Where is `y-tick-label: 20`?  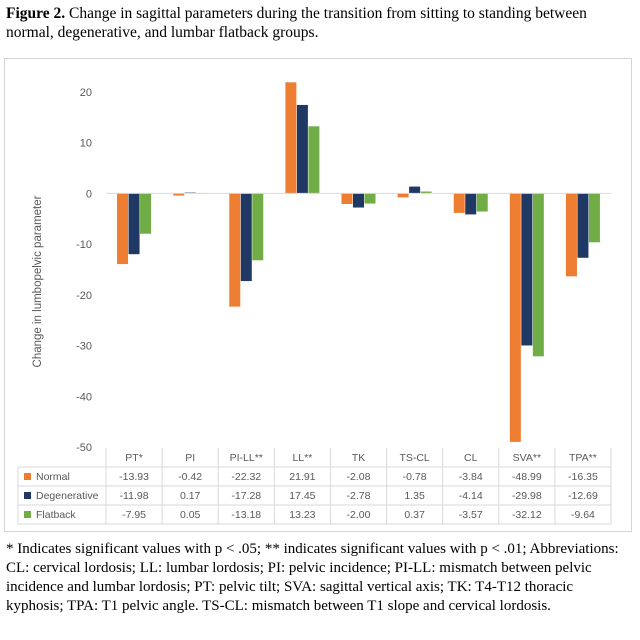
y-tick-label: 20 is located at coordinates (86, 93).